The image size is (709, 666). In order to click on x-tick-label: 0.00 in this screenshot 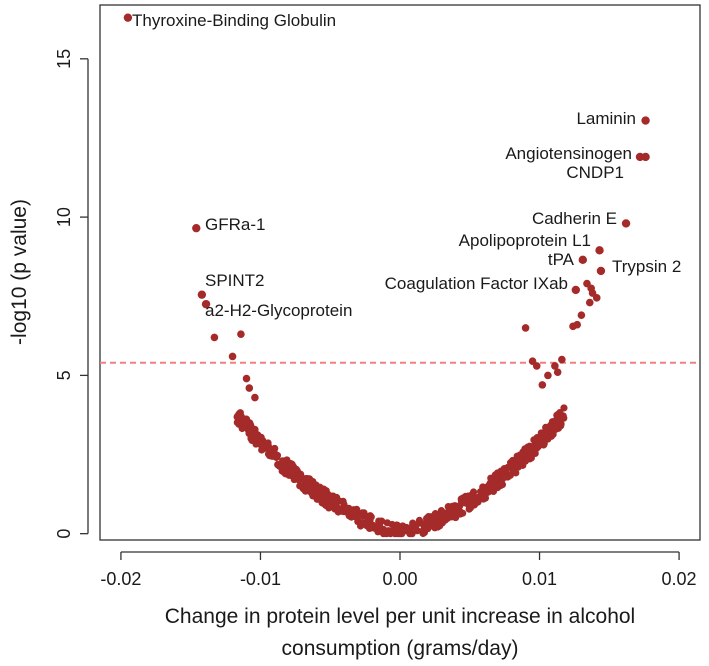, I will do `click(399, 579)`.